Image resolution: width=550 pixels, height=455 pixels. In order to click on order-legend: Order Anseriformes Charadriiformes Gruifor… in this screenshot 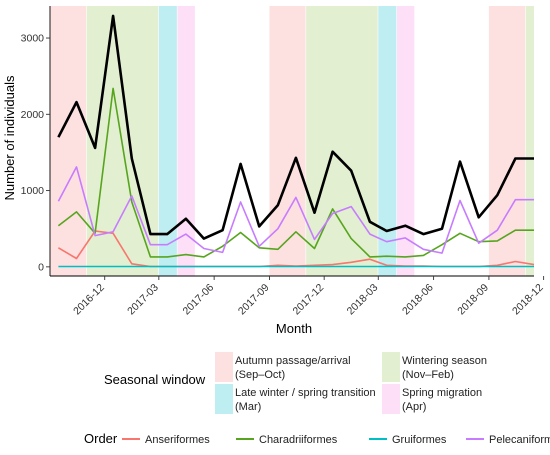, I will do `click(317, 438)`.